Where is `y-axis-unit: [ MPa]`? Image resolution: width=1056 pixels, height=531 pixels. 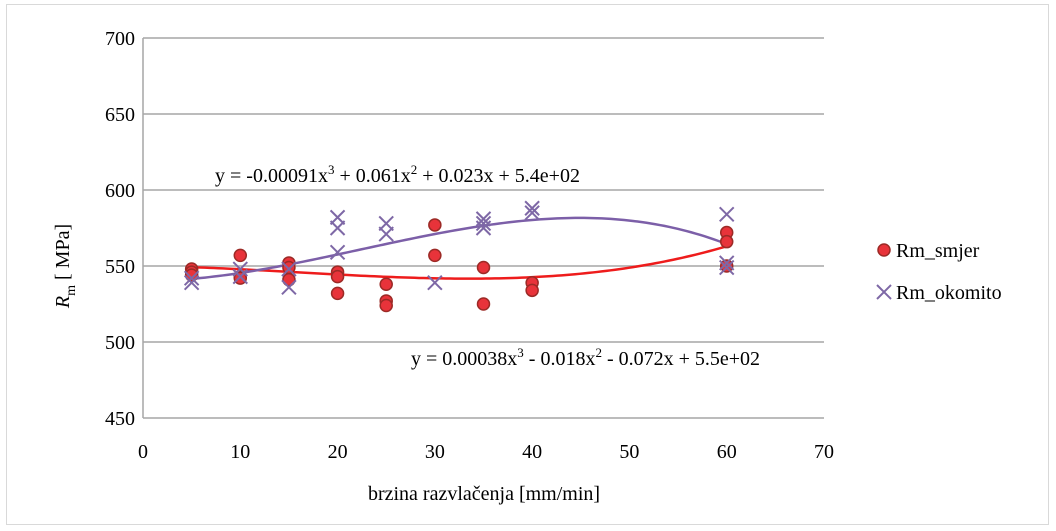
y-axis-unit: [ MPa] is located at coordinates (63, 254).